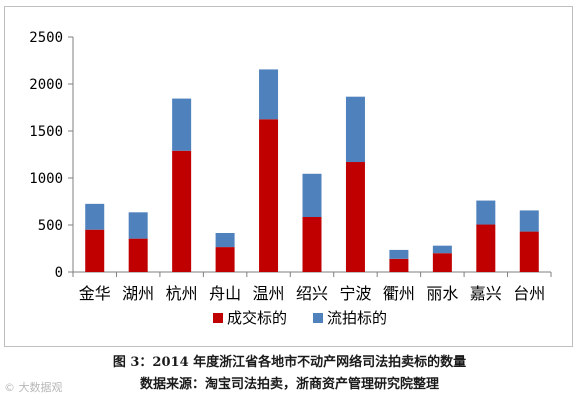  What do you see at coordinates (486, 293) in the screenshot?
I see `x-category-label: 嘉兴` at bounding box center [486, 293].